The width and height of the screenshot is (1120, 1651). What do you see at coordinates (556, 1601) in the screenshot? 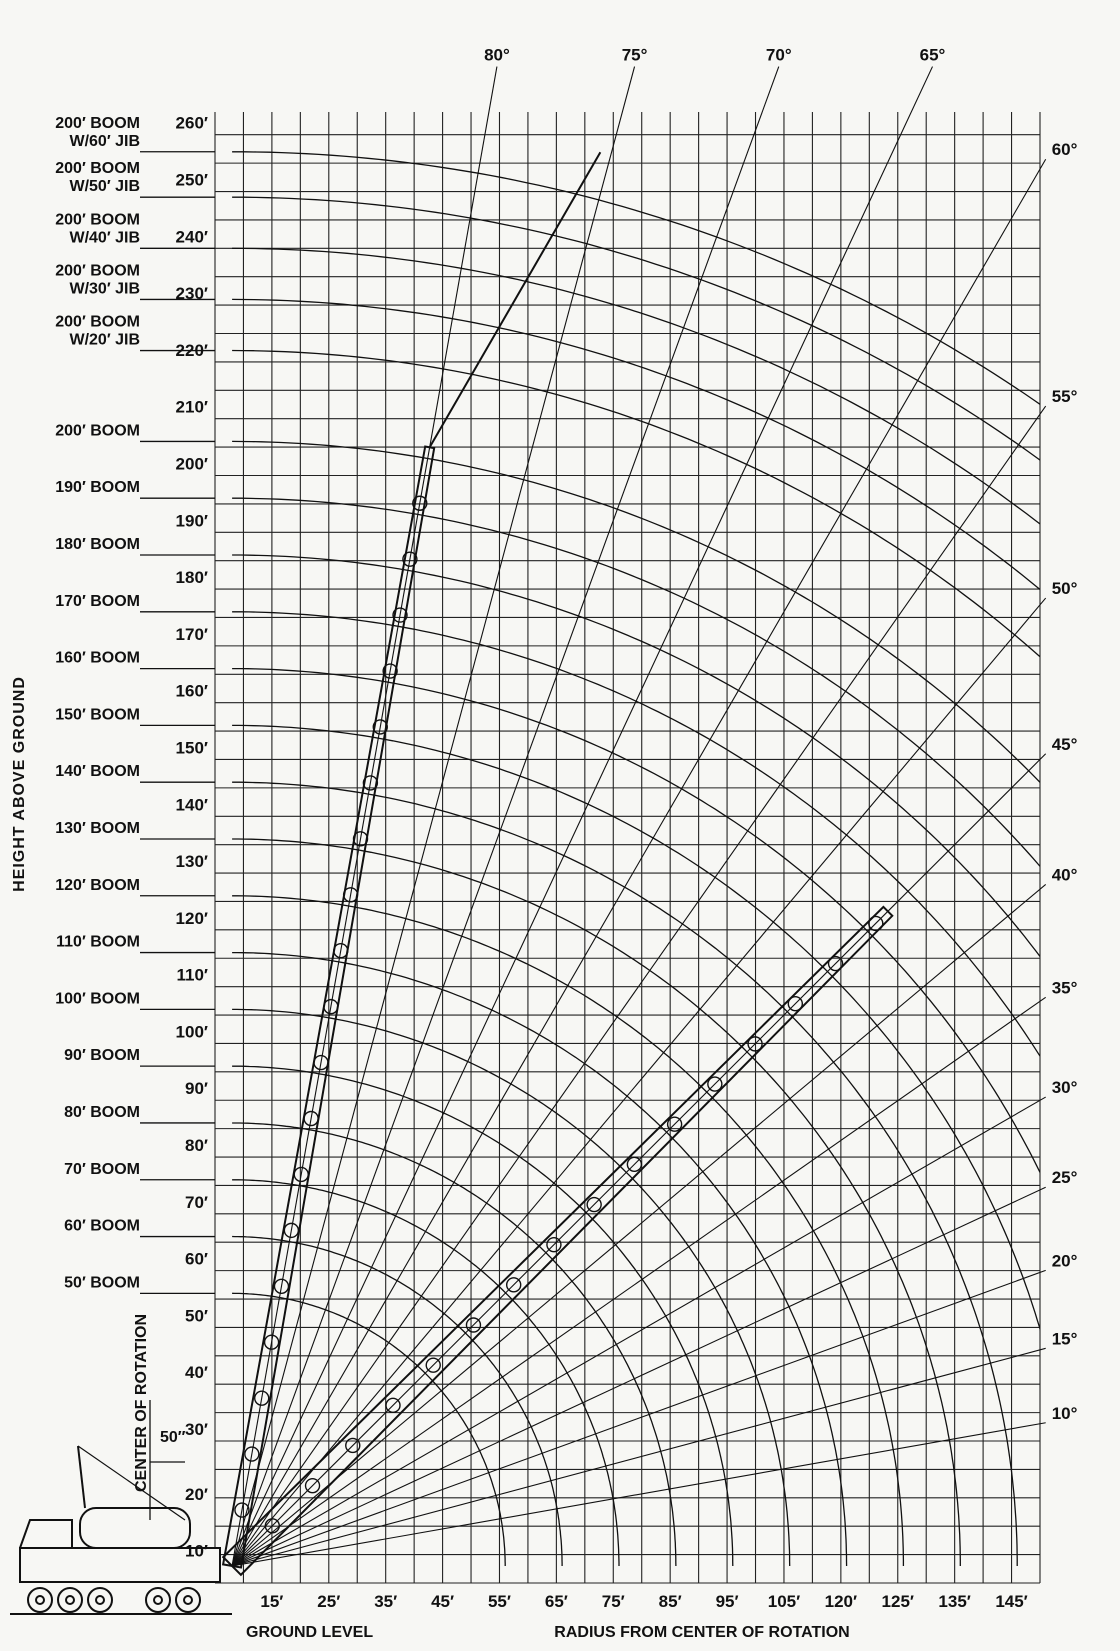
I see `x-tick-label: 65′` at bounding box center [556, 1601].